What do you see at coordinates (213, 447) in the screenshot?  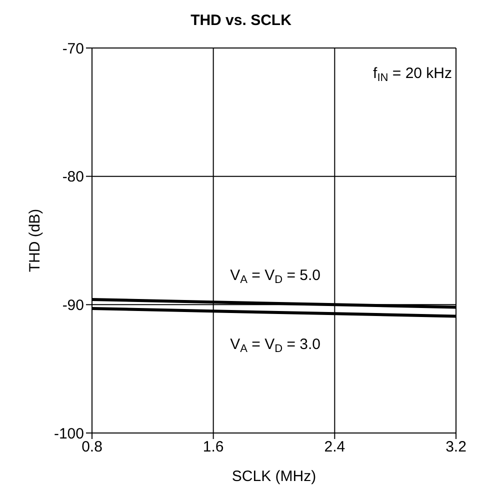 I see `x-tick-label: 1.6` at bounding box center [213, 447].